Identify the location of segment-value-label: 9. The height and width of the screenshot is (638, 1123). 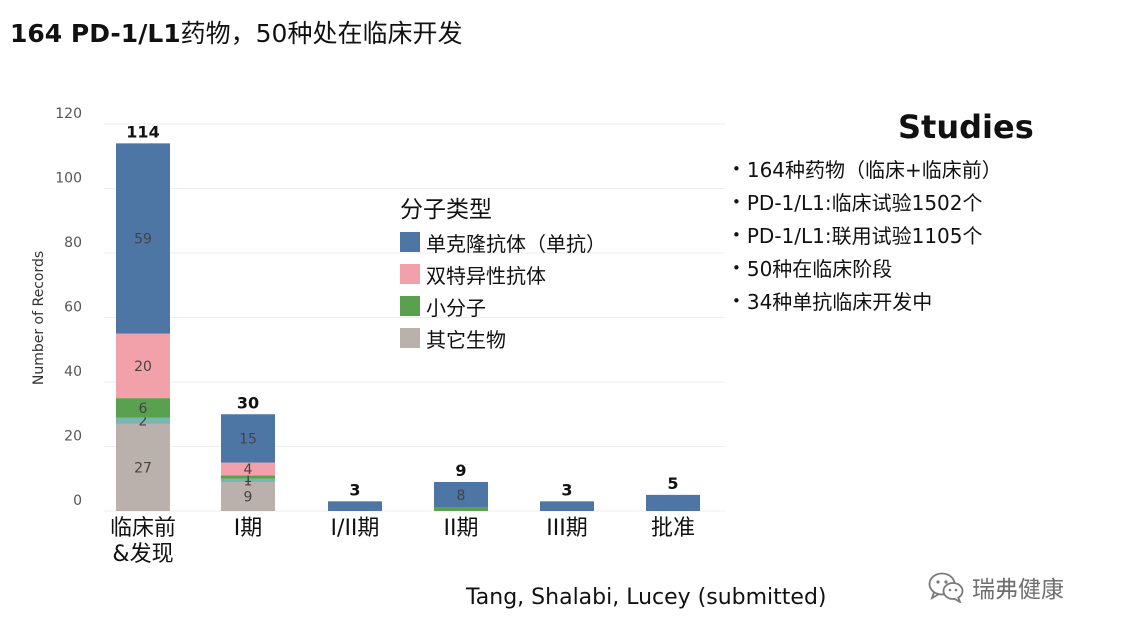
(248, 497).